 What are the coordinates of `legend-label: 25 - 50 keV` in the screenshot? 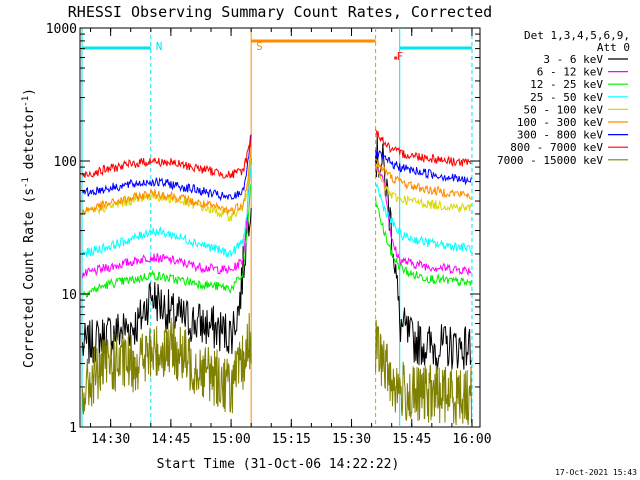 It's located at (566, 97).